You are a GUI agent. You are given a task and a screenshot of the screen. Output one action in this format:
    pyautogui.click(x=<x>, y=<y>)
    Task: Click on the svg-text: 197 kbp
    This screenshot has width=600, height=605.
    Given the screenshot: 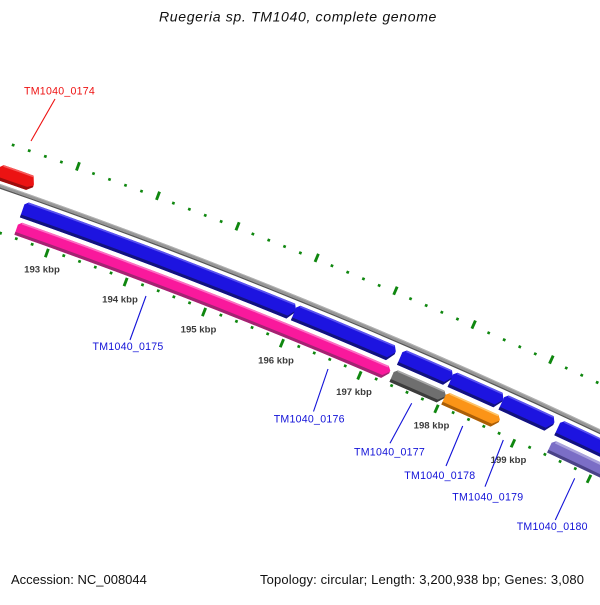 What is the action you would take?
    pyautogui.click(x=354, y=392)
    